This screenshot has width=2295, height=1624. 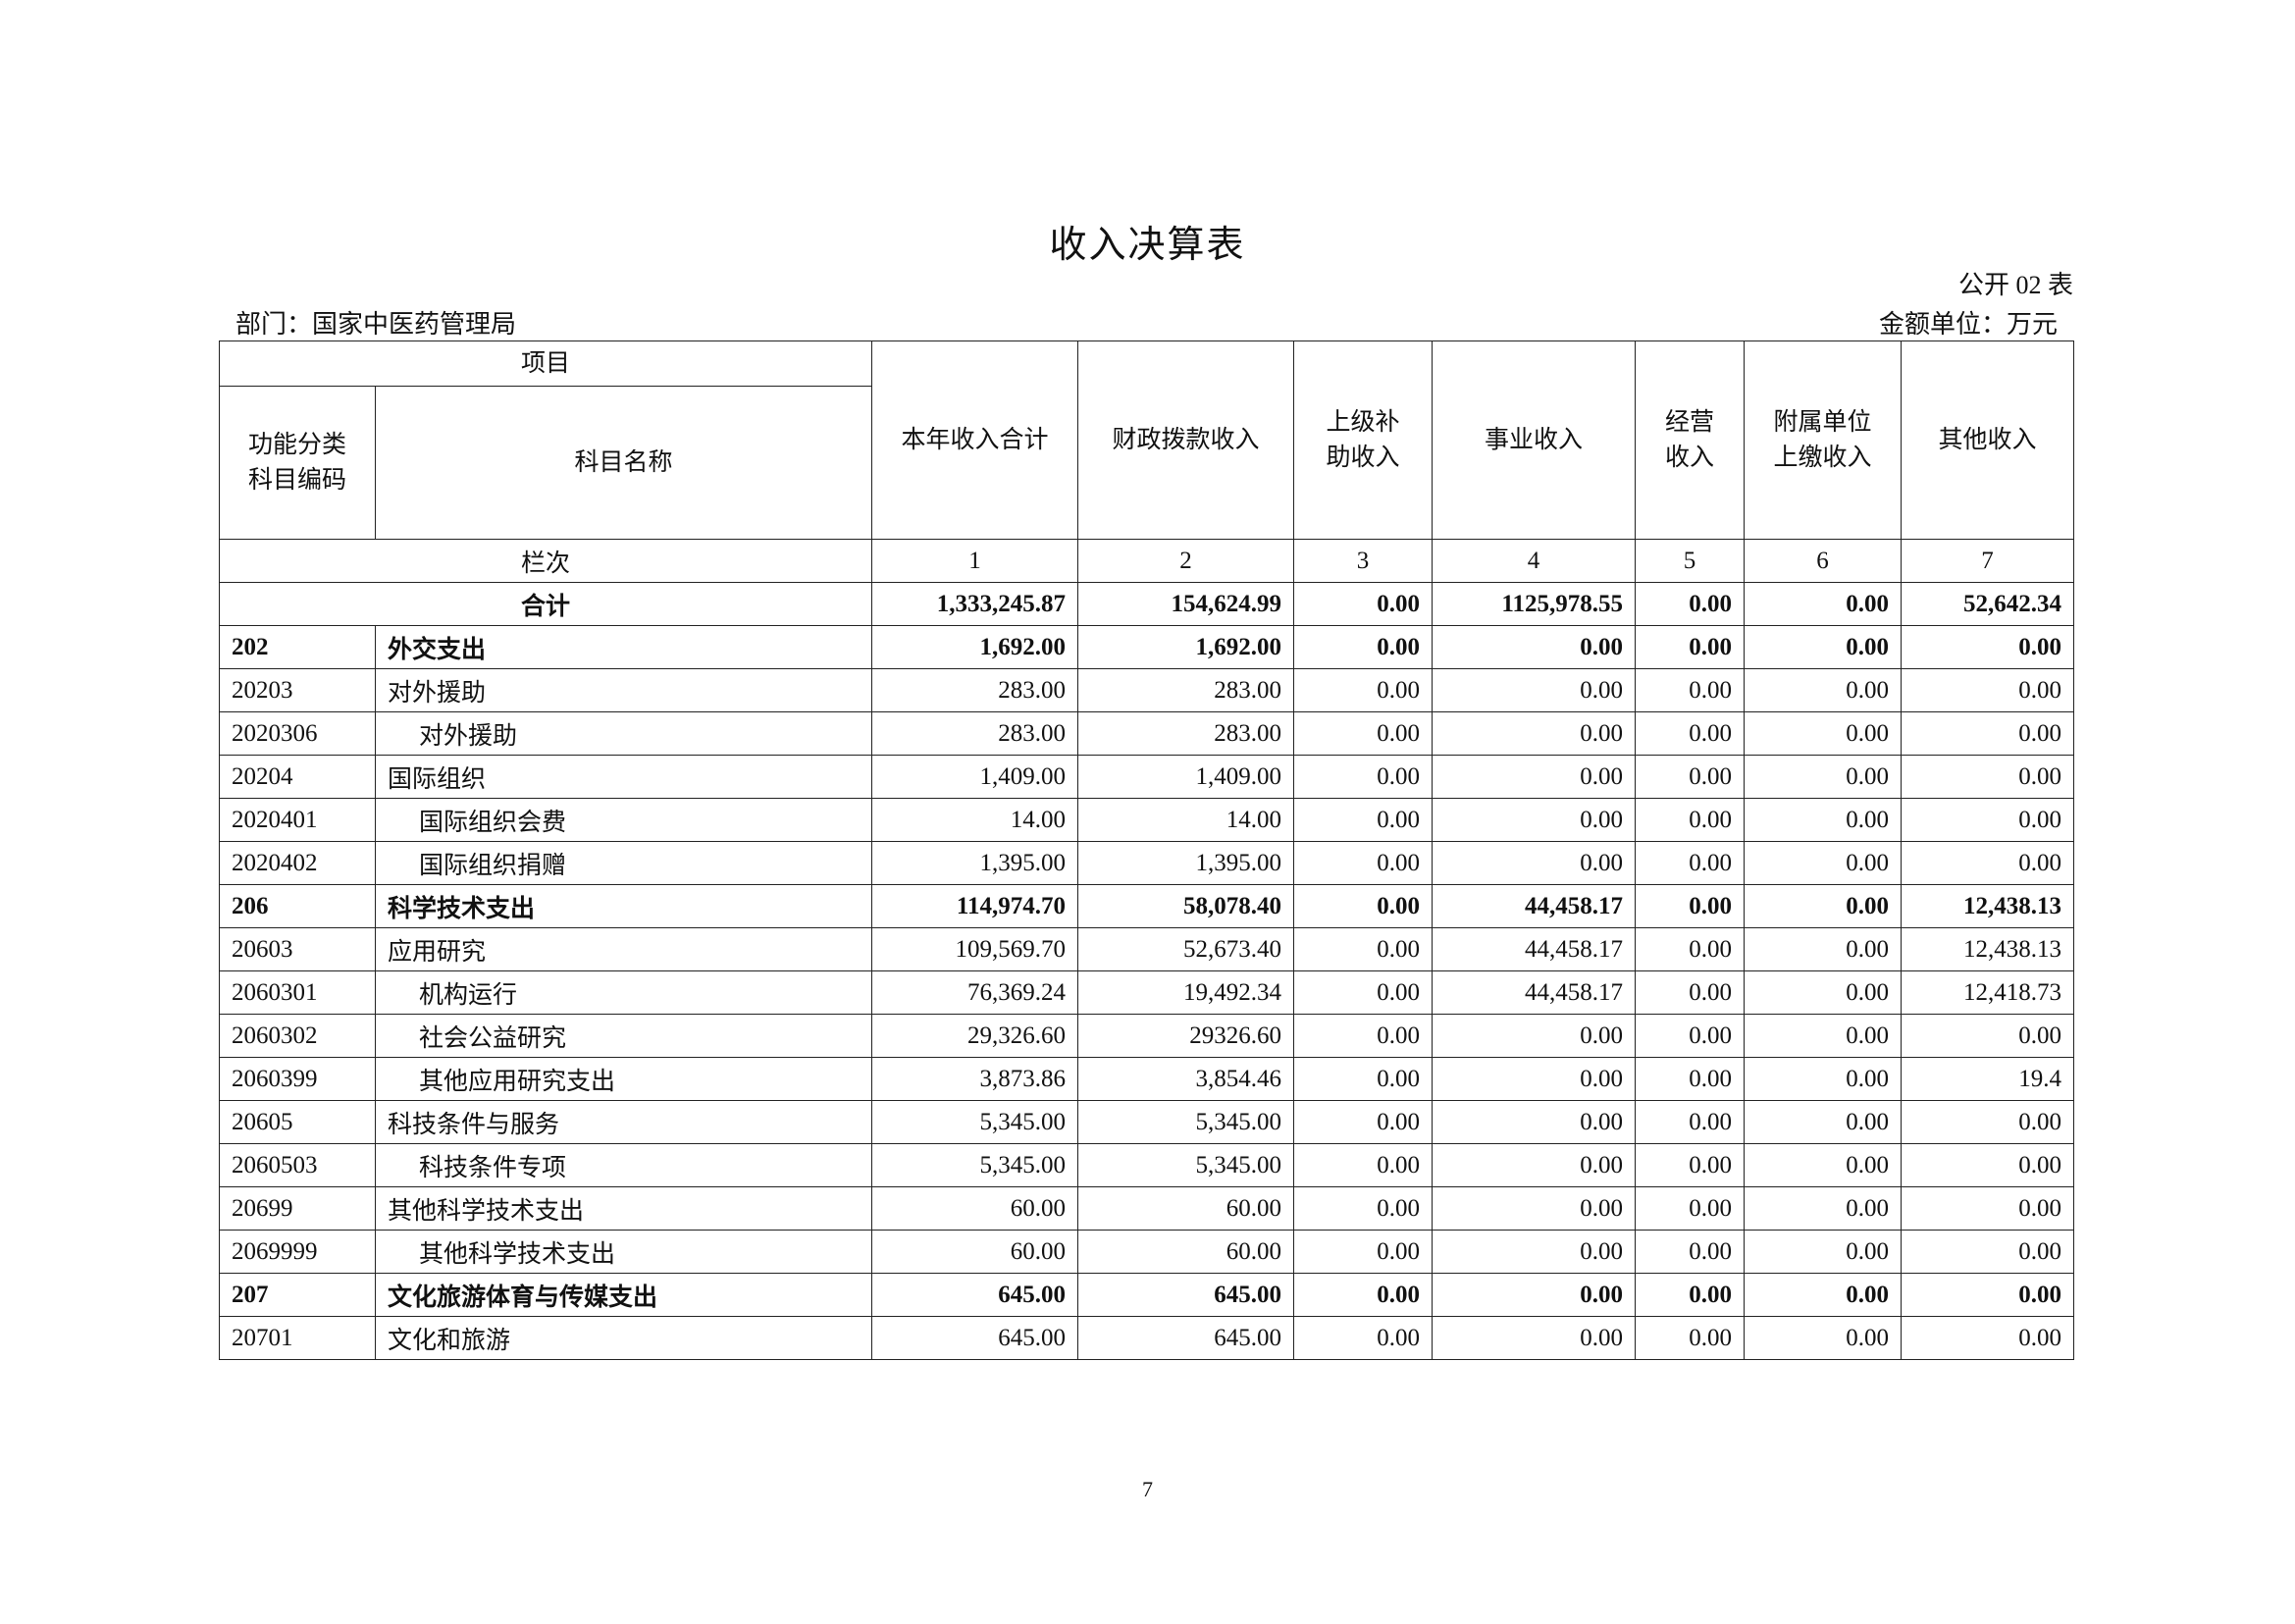 I want to click on subject-name: 科学技术支出, so click(x=623, y=906).